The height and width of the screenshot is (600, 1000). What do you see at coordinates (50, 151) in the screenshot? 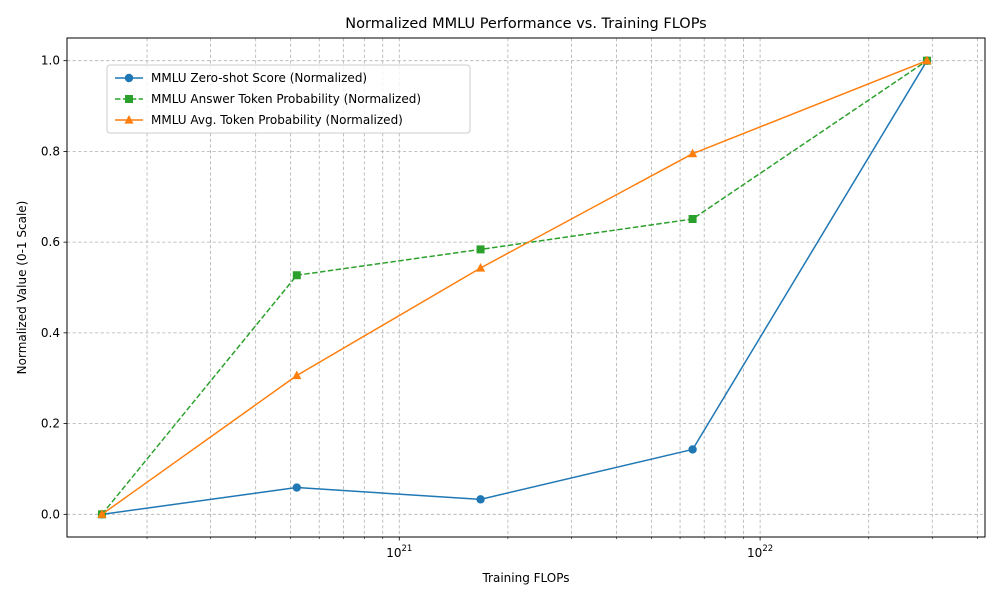
I see `y-tick-label: 0.8` at bounding box center [50, 151].